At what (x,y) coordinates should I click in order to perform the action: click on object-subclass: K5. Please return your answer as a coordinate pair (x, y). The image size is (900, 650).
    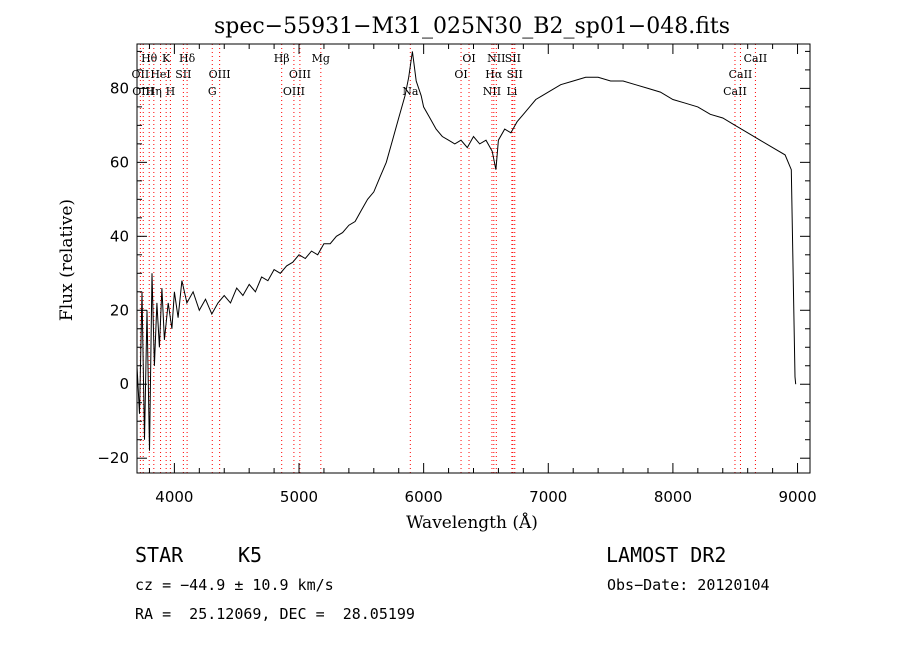
    Looking at the image, I should click on (250, 555).